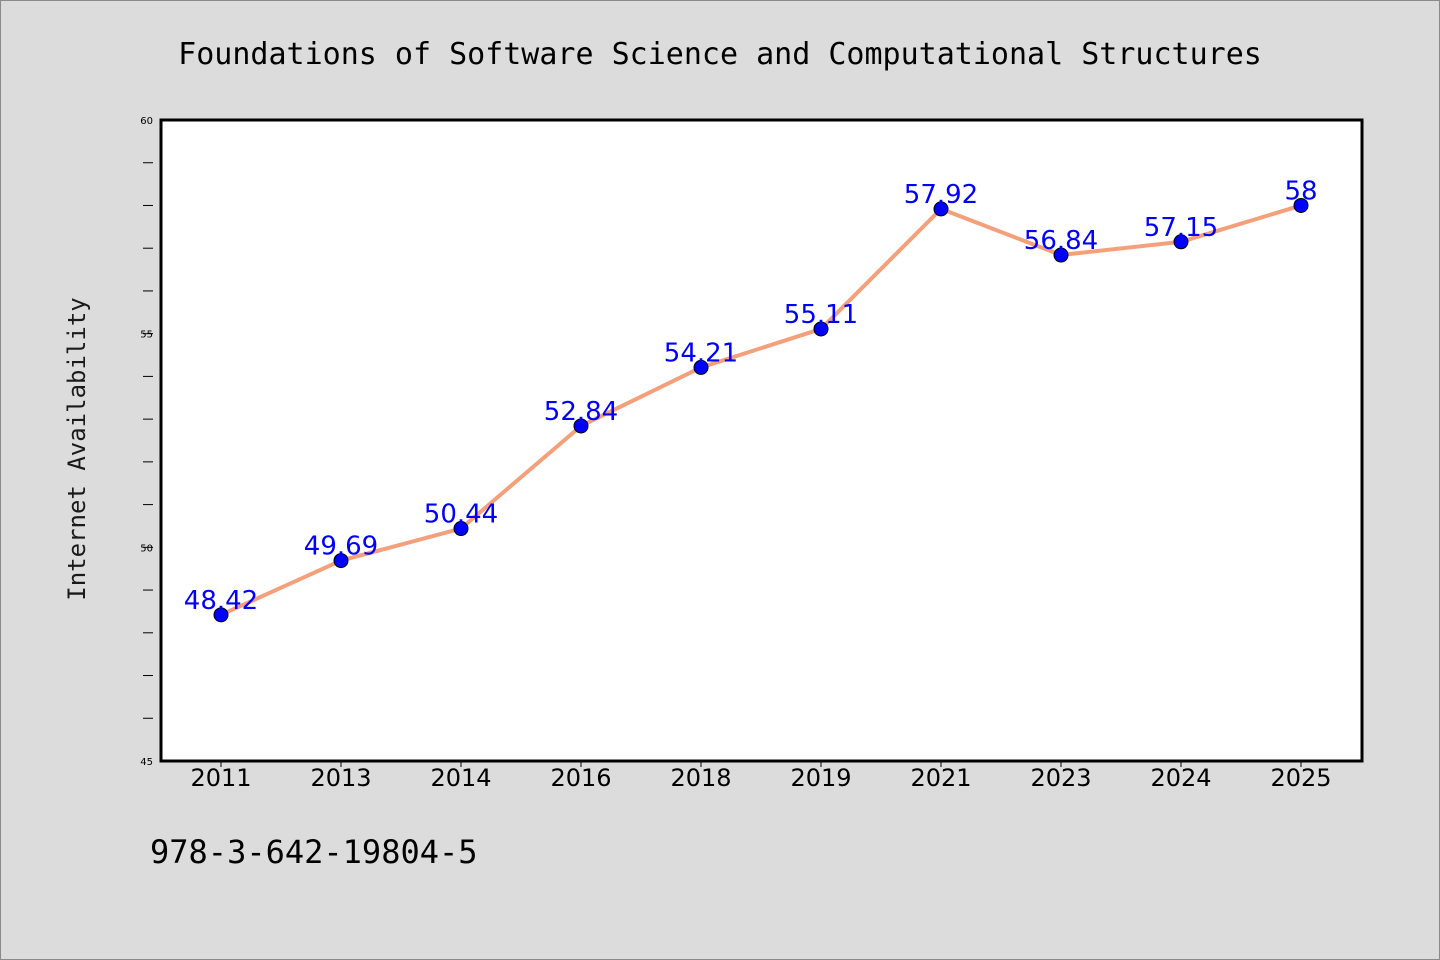 The image size is (1440, 960). What do you see at coordinates (146, 548) in the screenshot?
I see `y-tick-label: 50` at bounding box center [146, 548].